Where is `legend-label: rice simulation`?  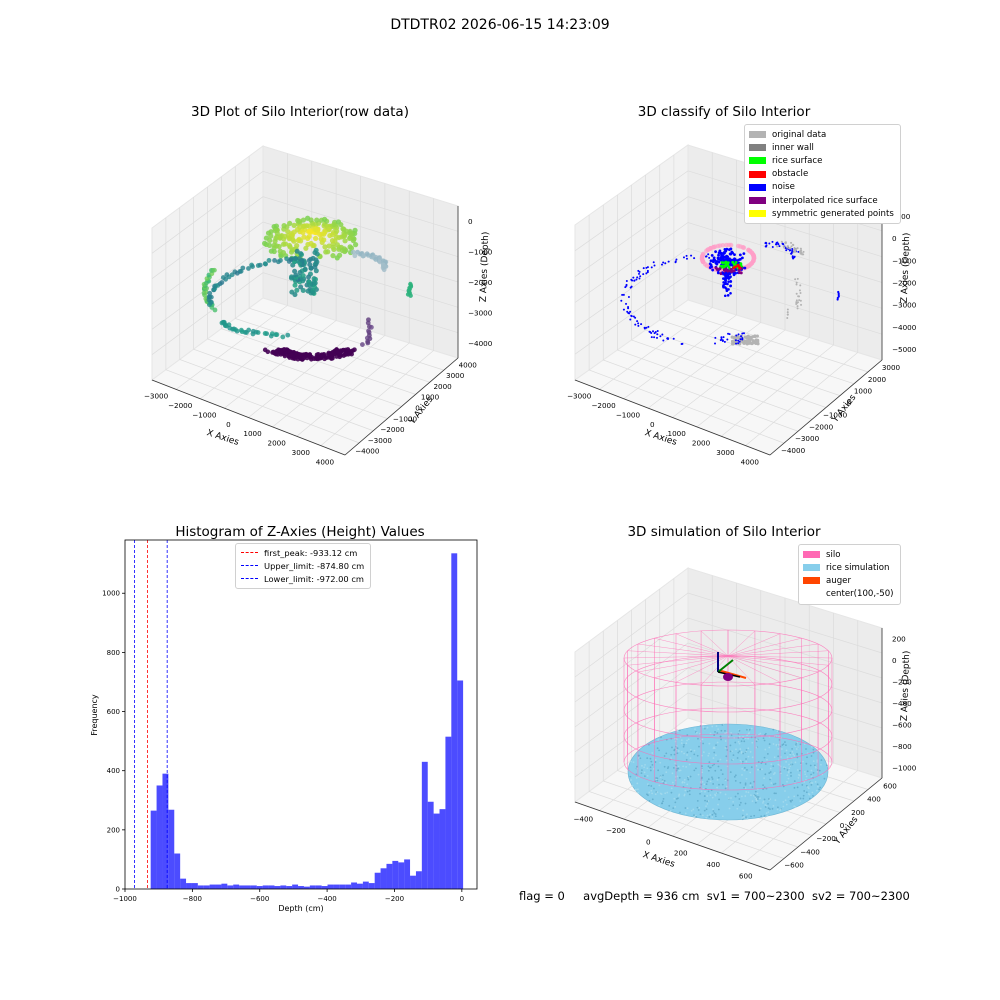
legend-label: rice simulation is located at coordinates (858, 567).